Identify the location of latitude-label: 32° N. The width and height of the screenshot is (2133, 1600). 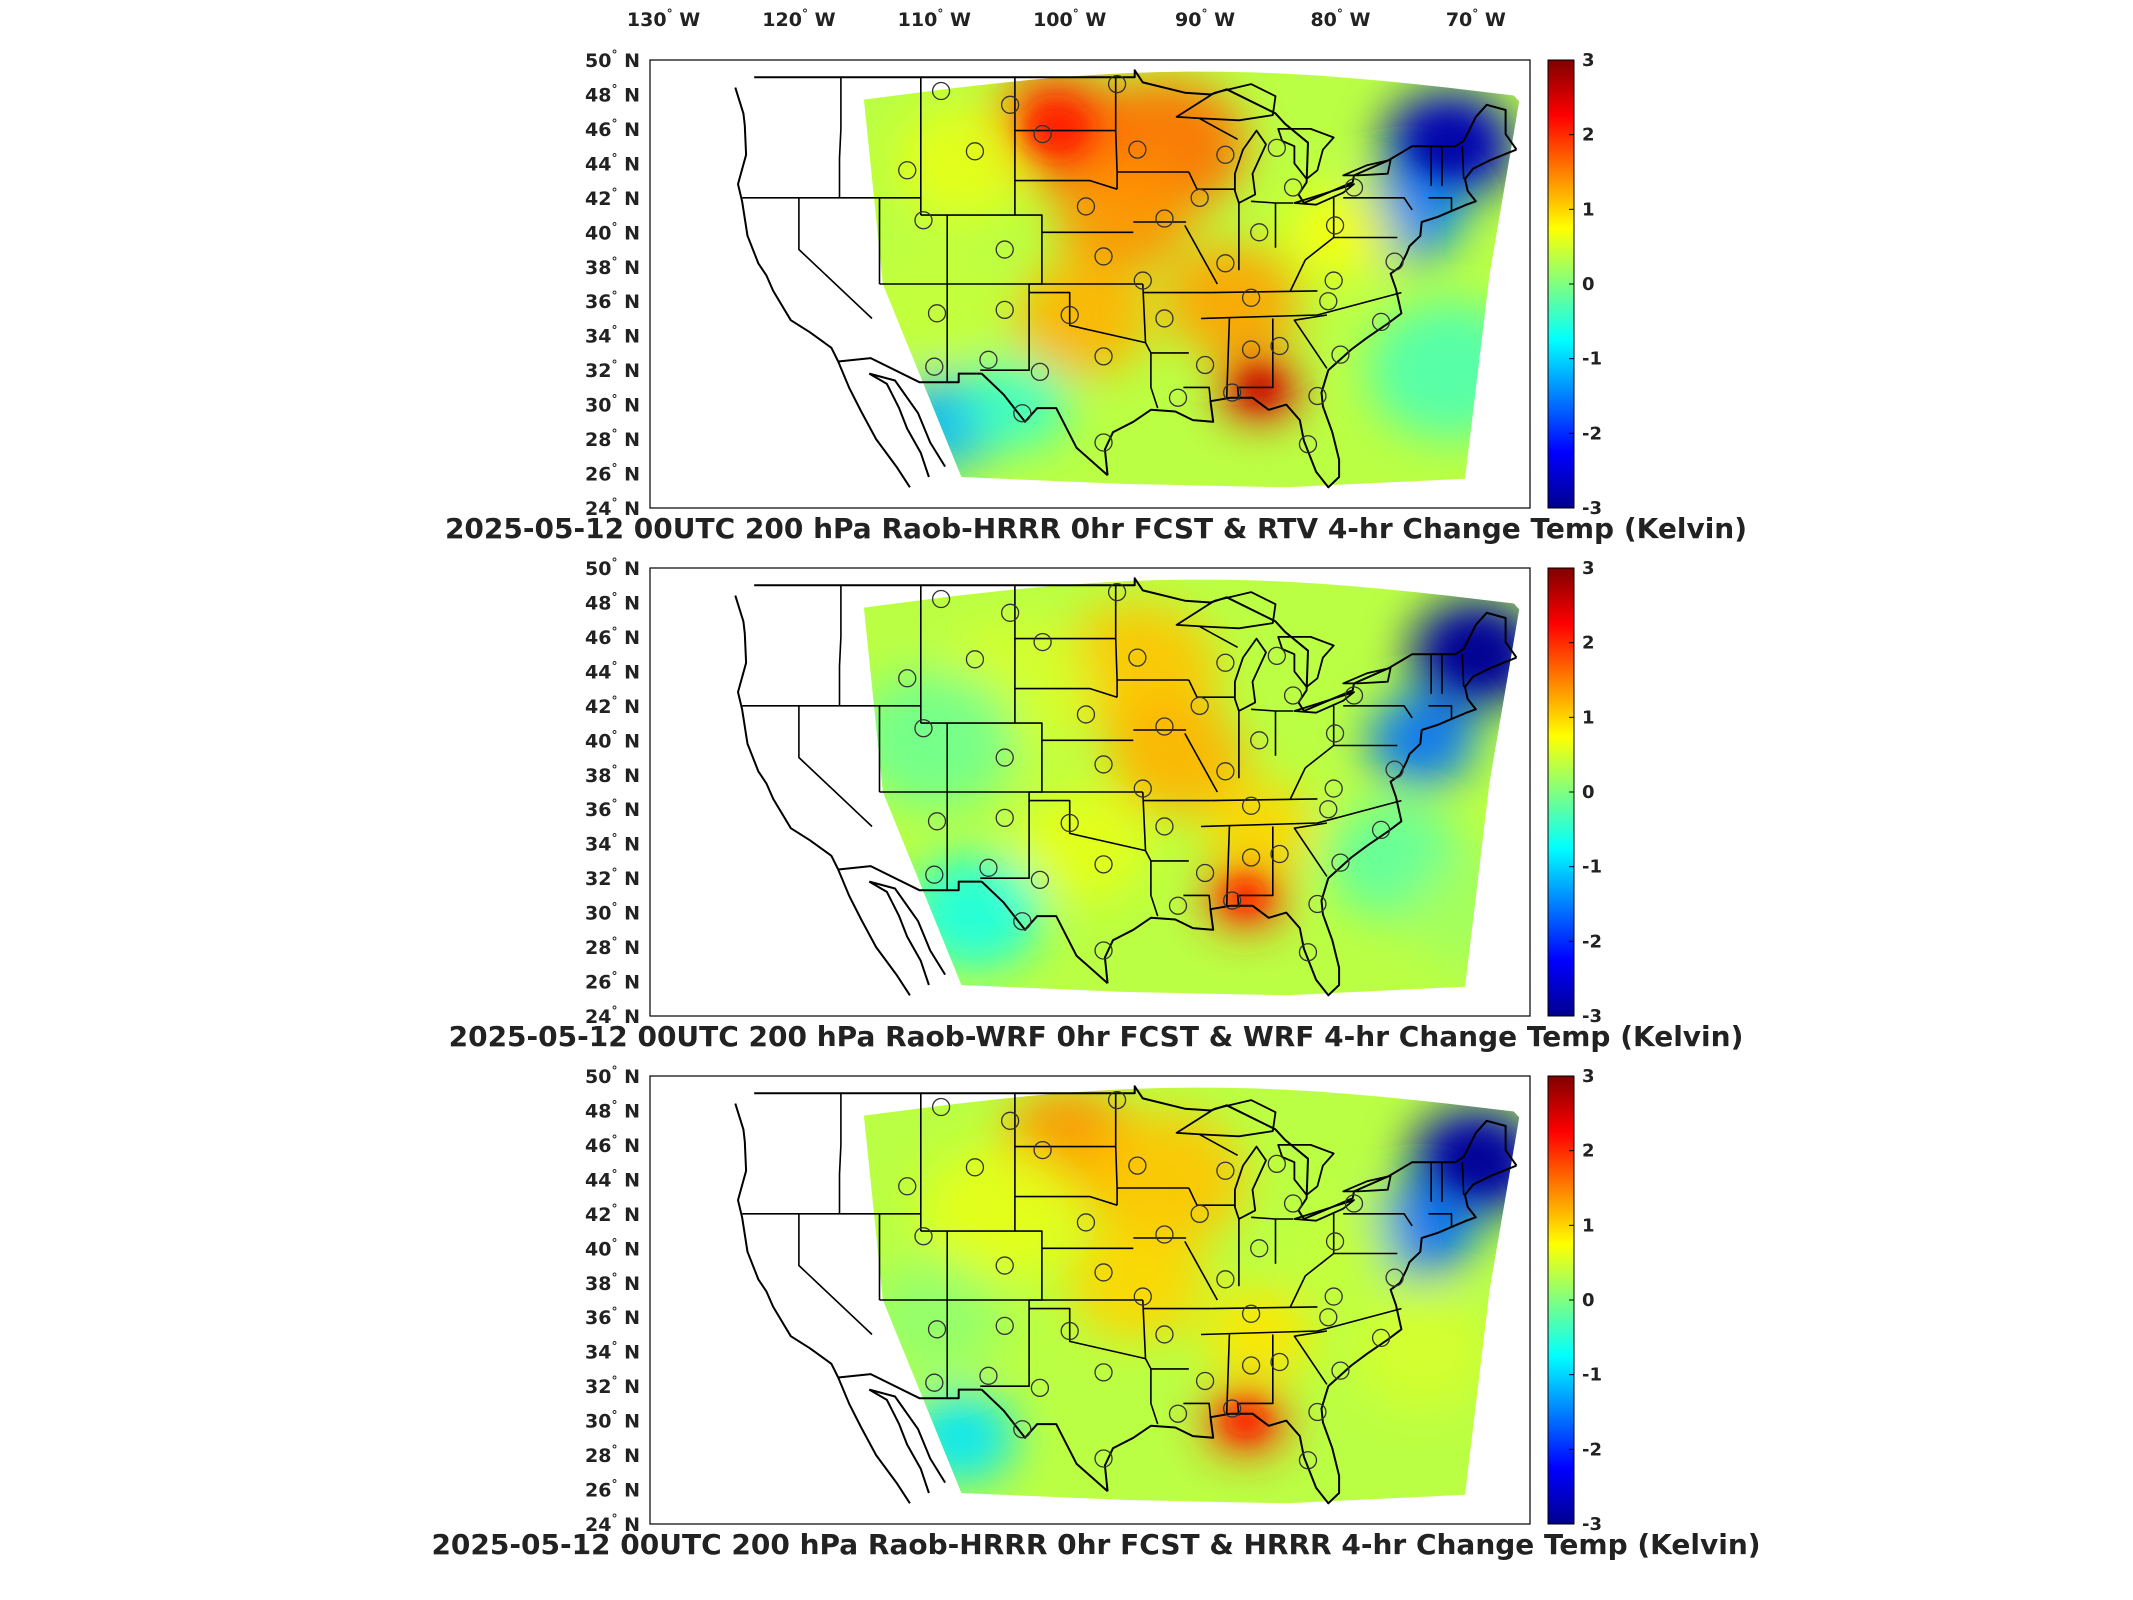
(612, 370).